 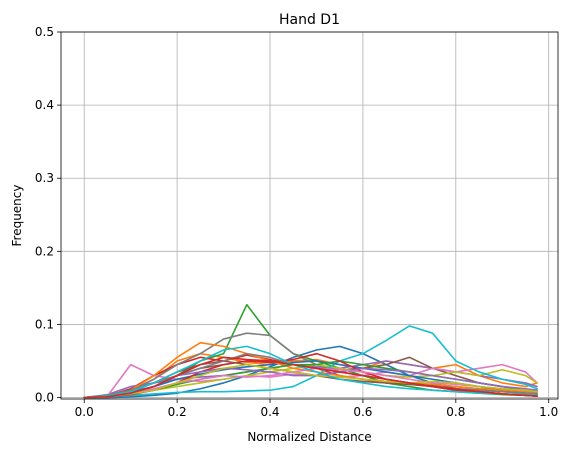 What do you see at coordinates (177, 412) in the screenshot?
I see `x-tick-label: 0.2` at bounding box center [177, 412].